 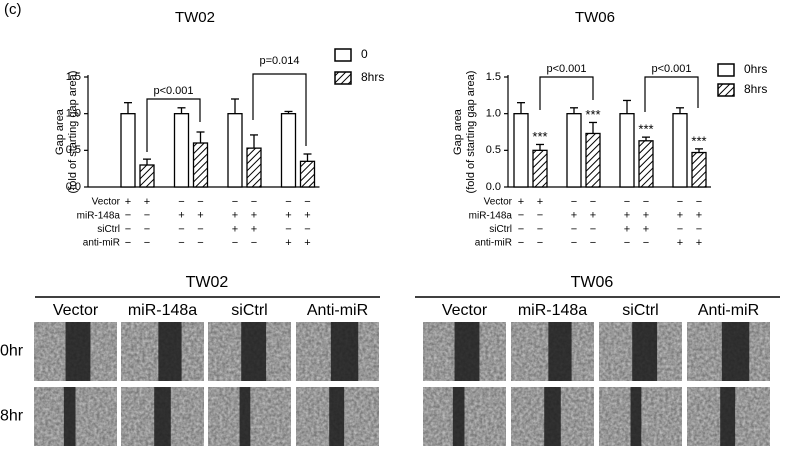 What do you see at coordinates (640, 310) in the screenshot?
I see `column-label: siCtrl` at bounding box center [640, 310].